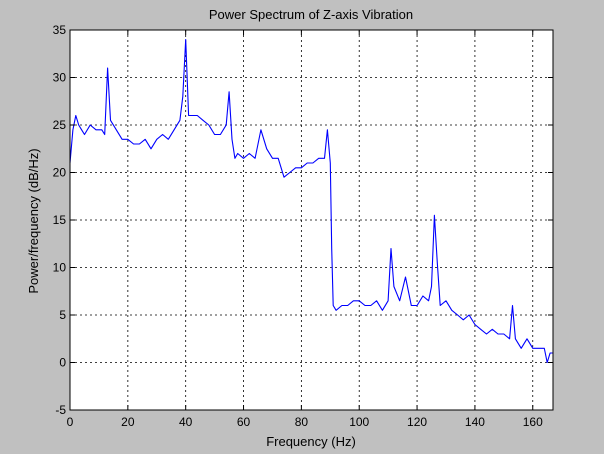  Describe the element at coordinates (475, 422) in the screenshot. I see `x-tick-label: 140` at that location.